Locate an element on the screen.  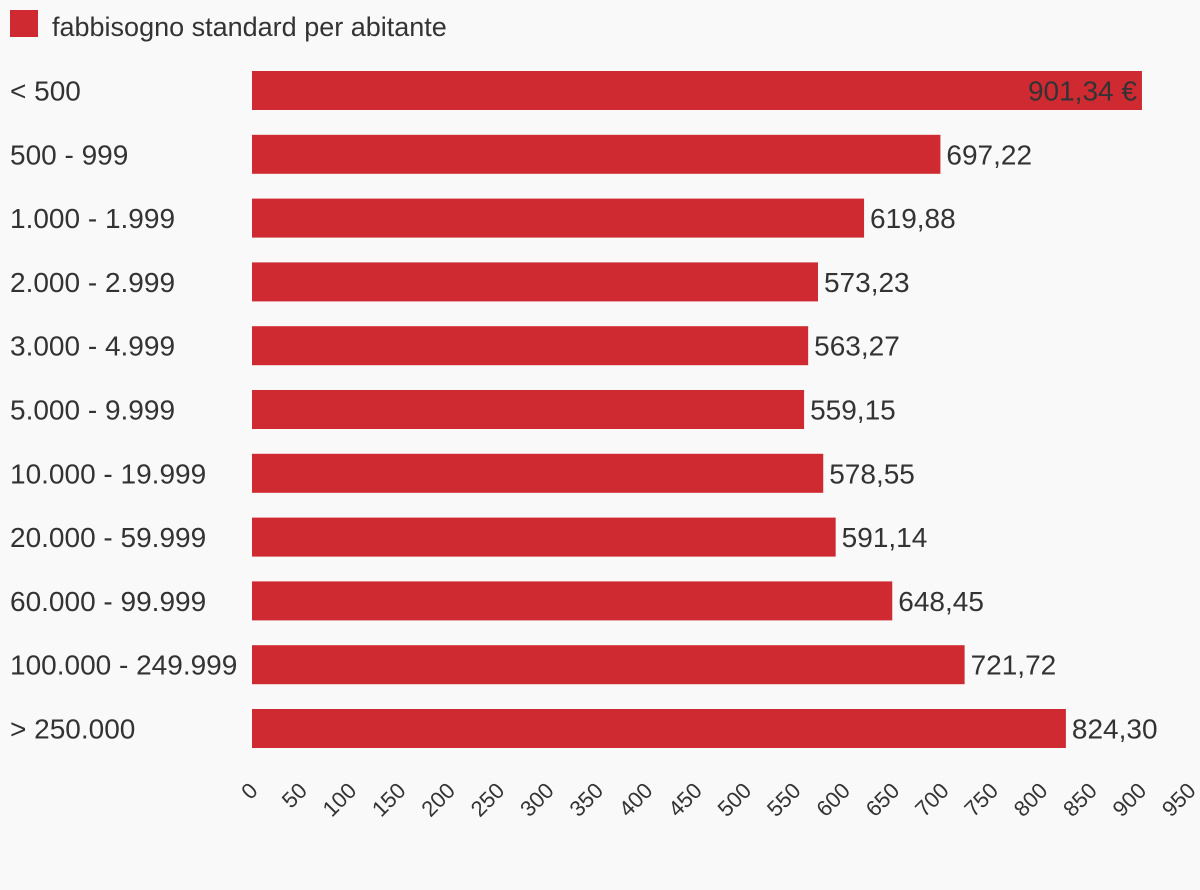
x-tick-label: 700 is located at coordinates (932, 800).